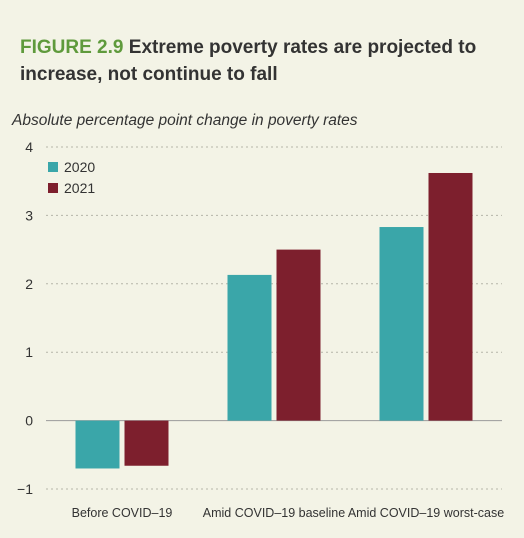  Describe the element at coordinates (29, 352) in the screenshot. I see `y-tick-label: 1` at that location.